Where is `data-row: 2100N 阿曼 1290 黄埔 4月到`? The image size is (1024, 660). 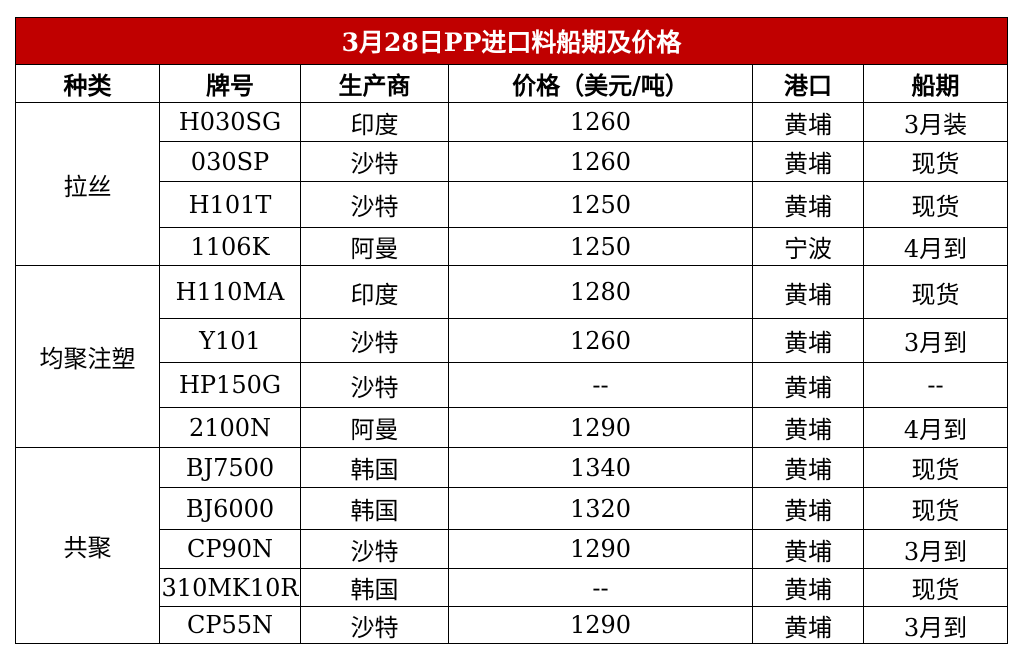 data-row: 2100N 阿曼 1290 黄埔 4月到 is located at coordinates (512, 427).